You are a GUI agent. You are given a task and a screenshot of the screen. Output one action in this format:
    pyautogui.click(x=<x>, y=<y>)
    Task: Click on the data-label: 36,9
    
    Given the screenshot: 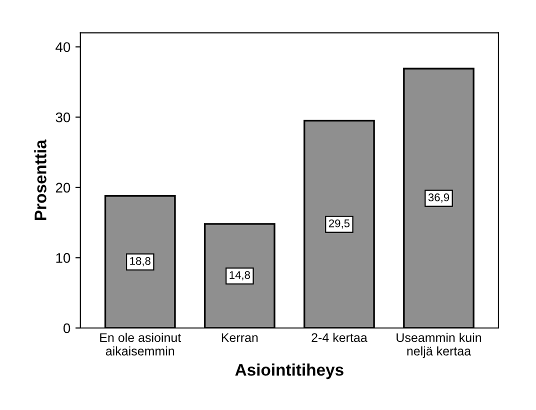 What is the action you would take?
    pyautogui.click(x=439, y=198)
    